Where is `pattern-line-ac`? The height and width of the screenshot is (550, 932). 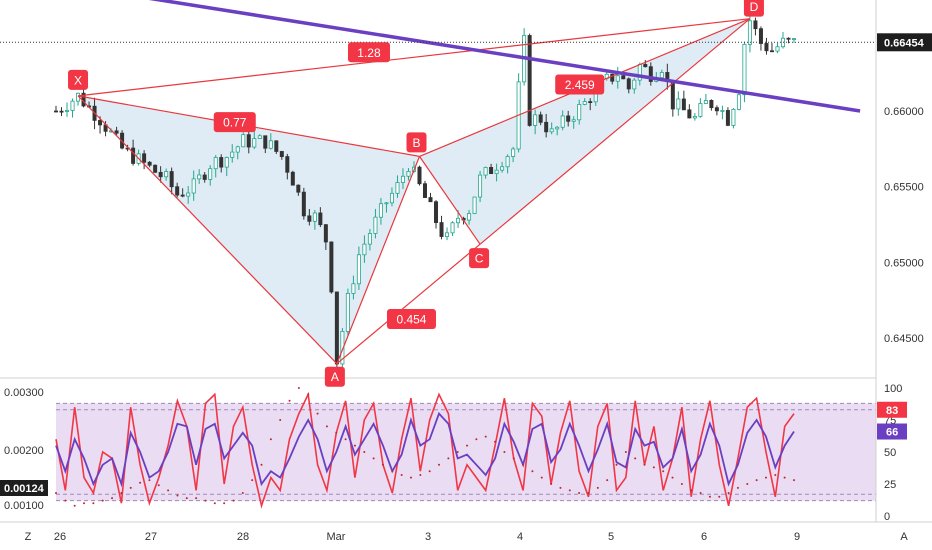
pattern-line-ac is located at coordinates (408, 304).